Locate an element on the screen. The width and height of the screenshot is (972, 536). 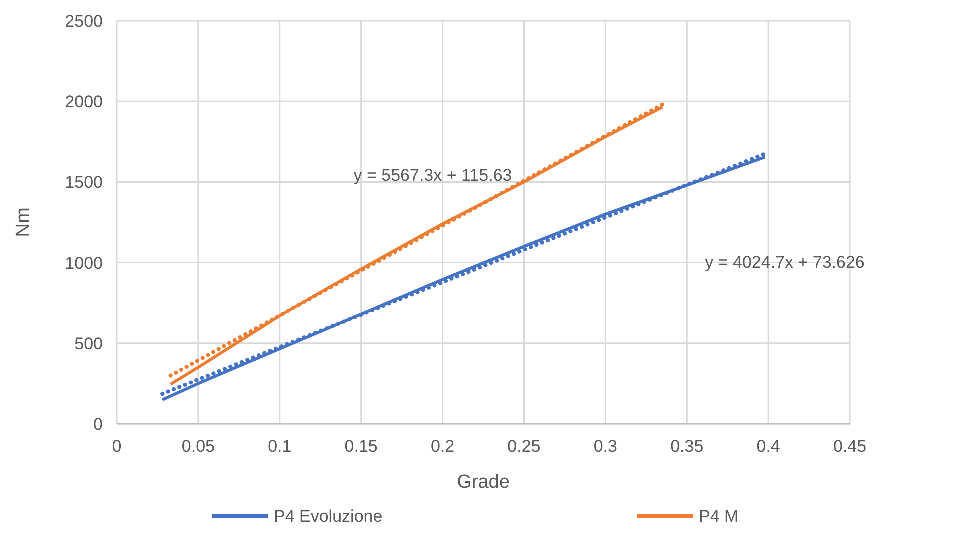
x-tick-label: 0.05 is located at coordinates (198, 446).